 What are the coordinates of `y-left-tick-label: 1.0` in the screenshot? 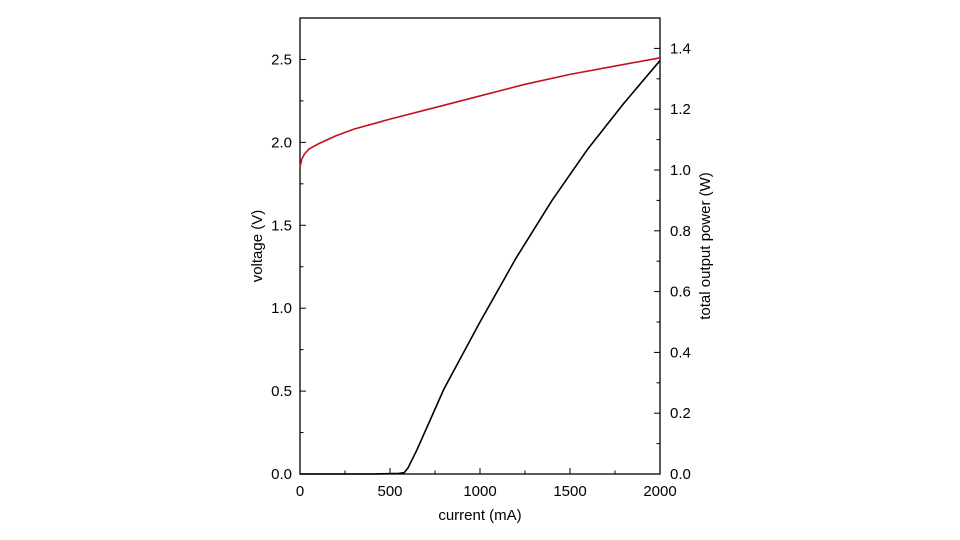 It's located at (281, 308).